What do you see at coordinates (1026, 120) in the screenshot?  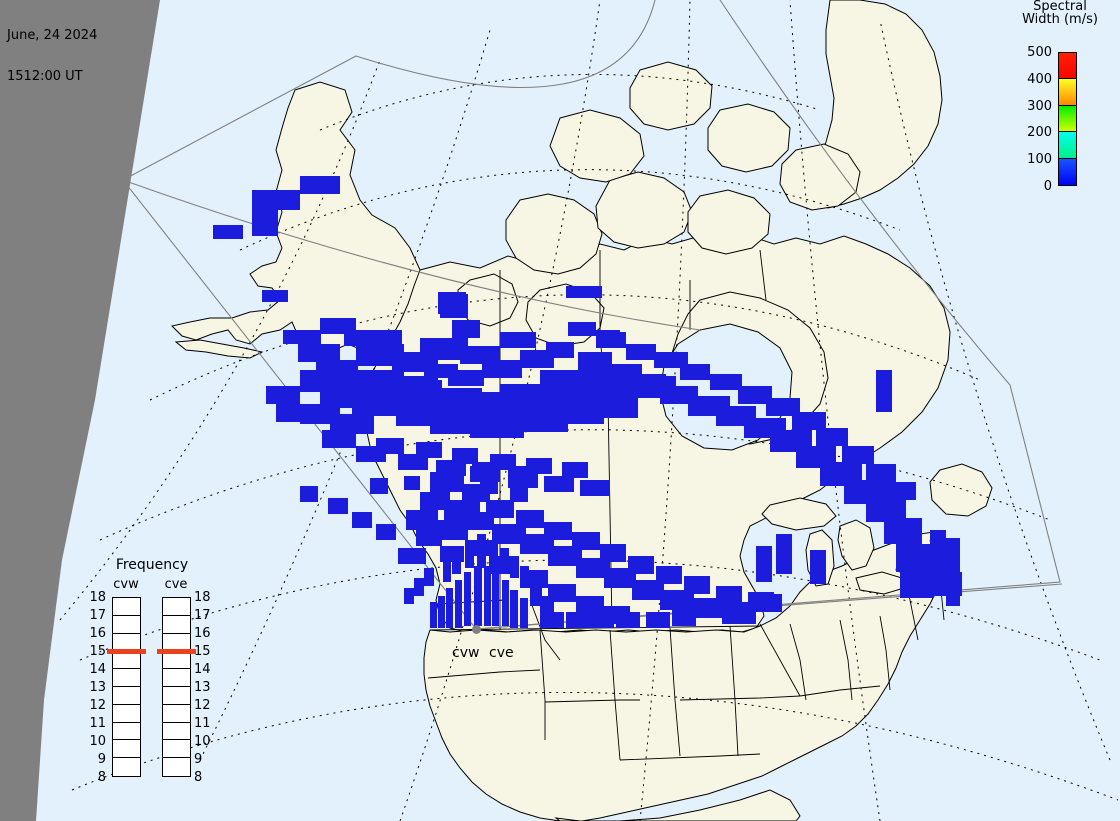 I see `colorbar-tick-labels: 500 400 300 200 100 0` at bounding box center [1026, 120].